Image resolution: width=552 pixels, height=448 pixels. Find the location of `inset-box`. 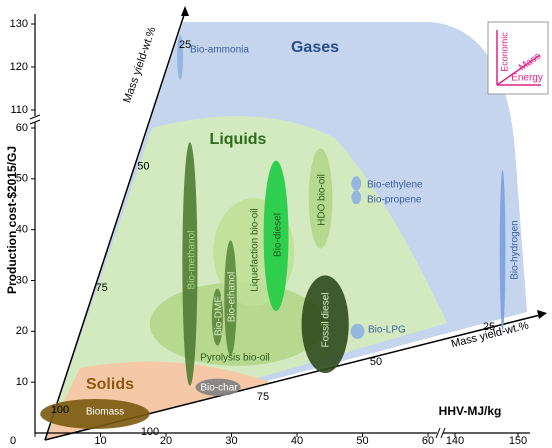

inset-box is located at coordinates (518, 58).